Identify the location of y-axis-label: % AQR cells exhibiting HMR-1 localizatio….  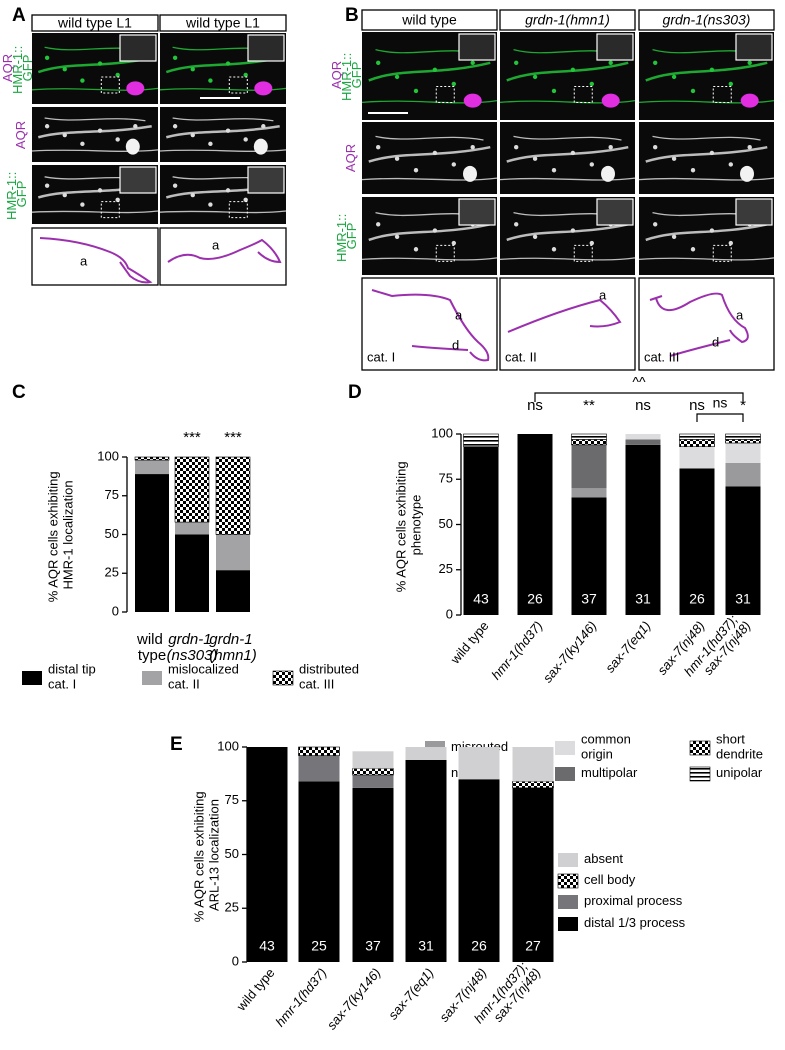
(61, 535).